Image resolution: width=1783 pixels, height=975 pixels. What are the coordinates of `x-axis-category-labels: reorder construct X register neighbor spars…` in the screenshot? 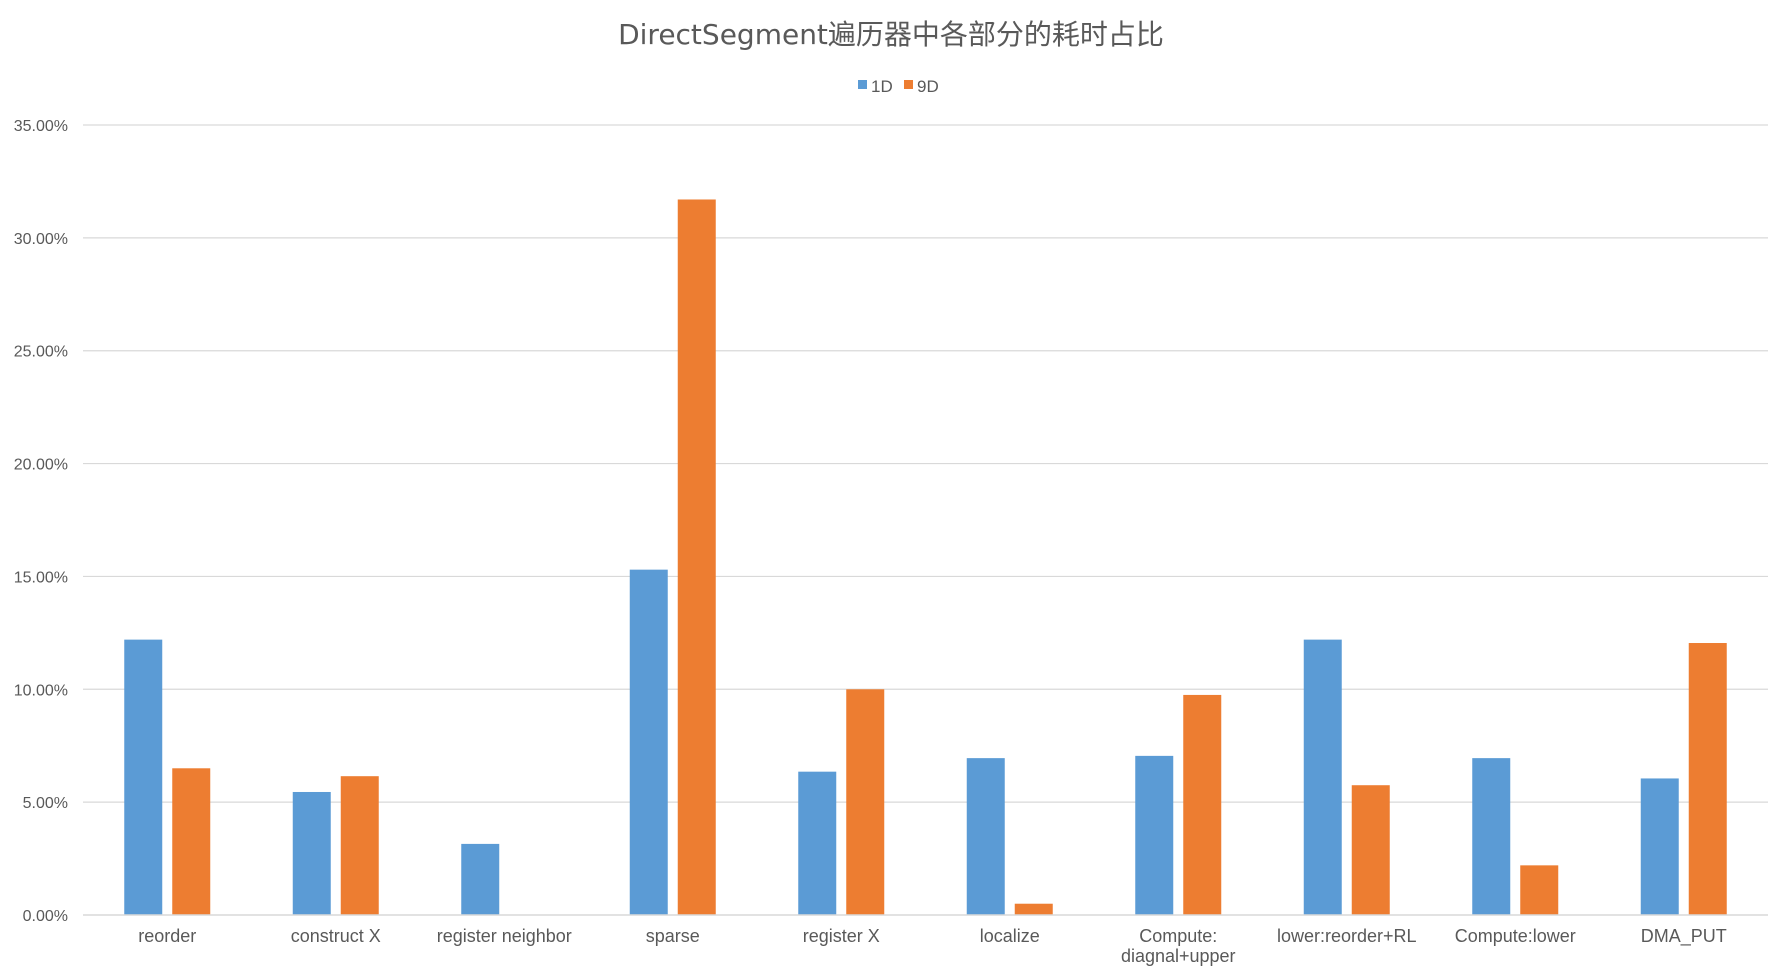 It's located at (932, 946).